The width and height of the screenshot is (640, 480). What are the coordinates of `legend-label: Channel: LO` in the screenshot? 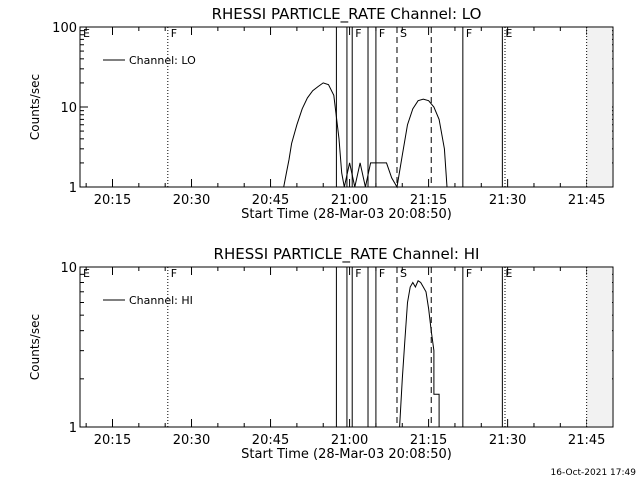 It's located at (162, 60).